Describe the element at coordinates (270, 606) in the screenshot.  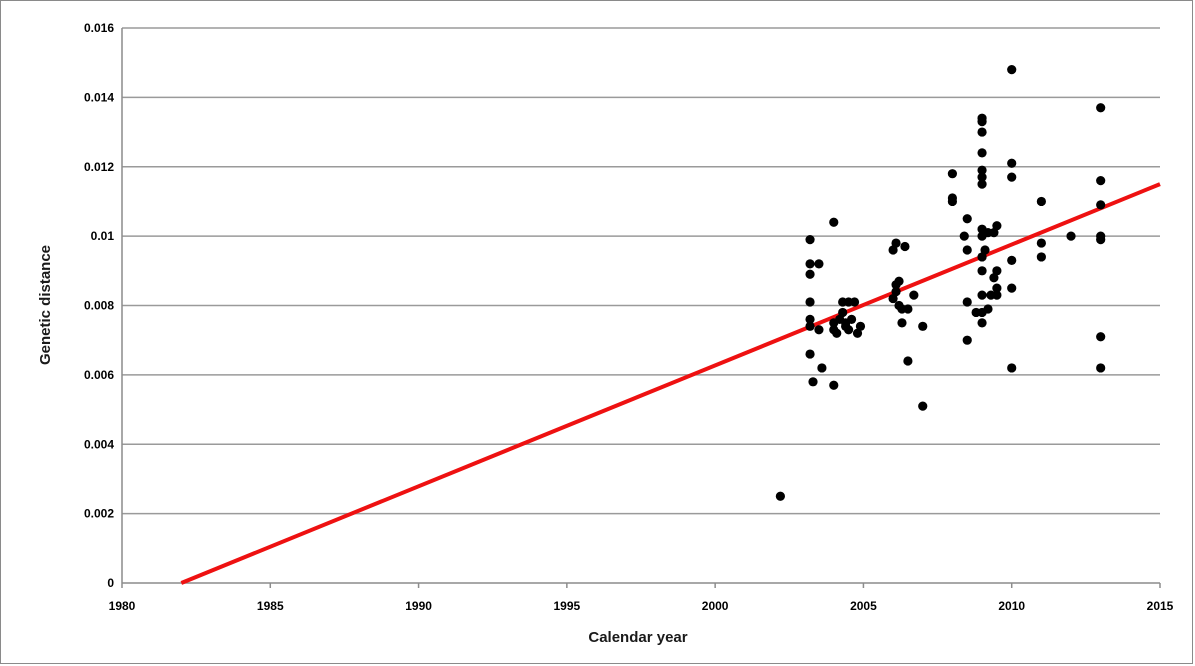
I see `x-tick-label: 1985` at that location.